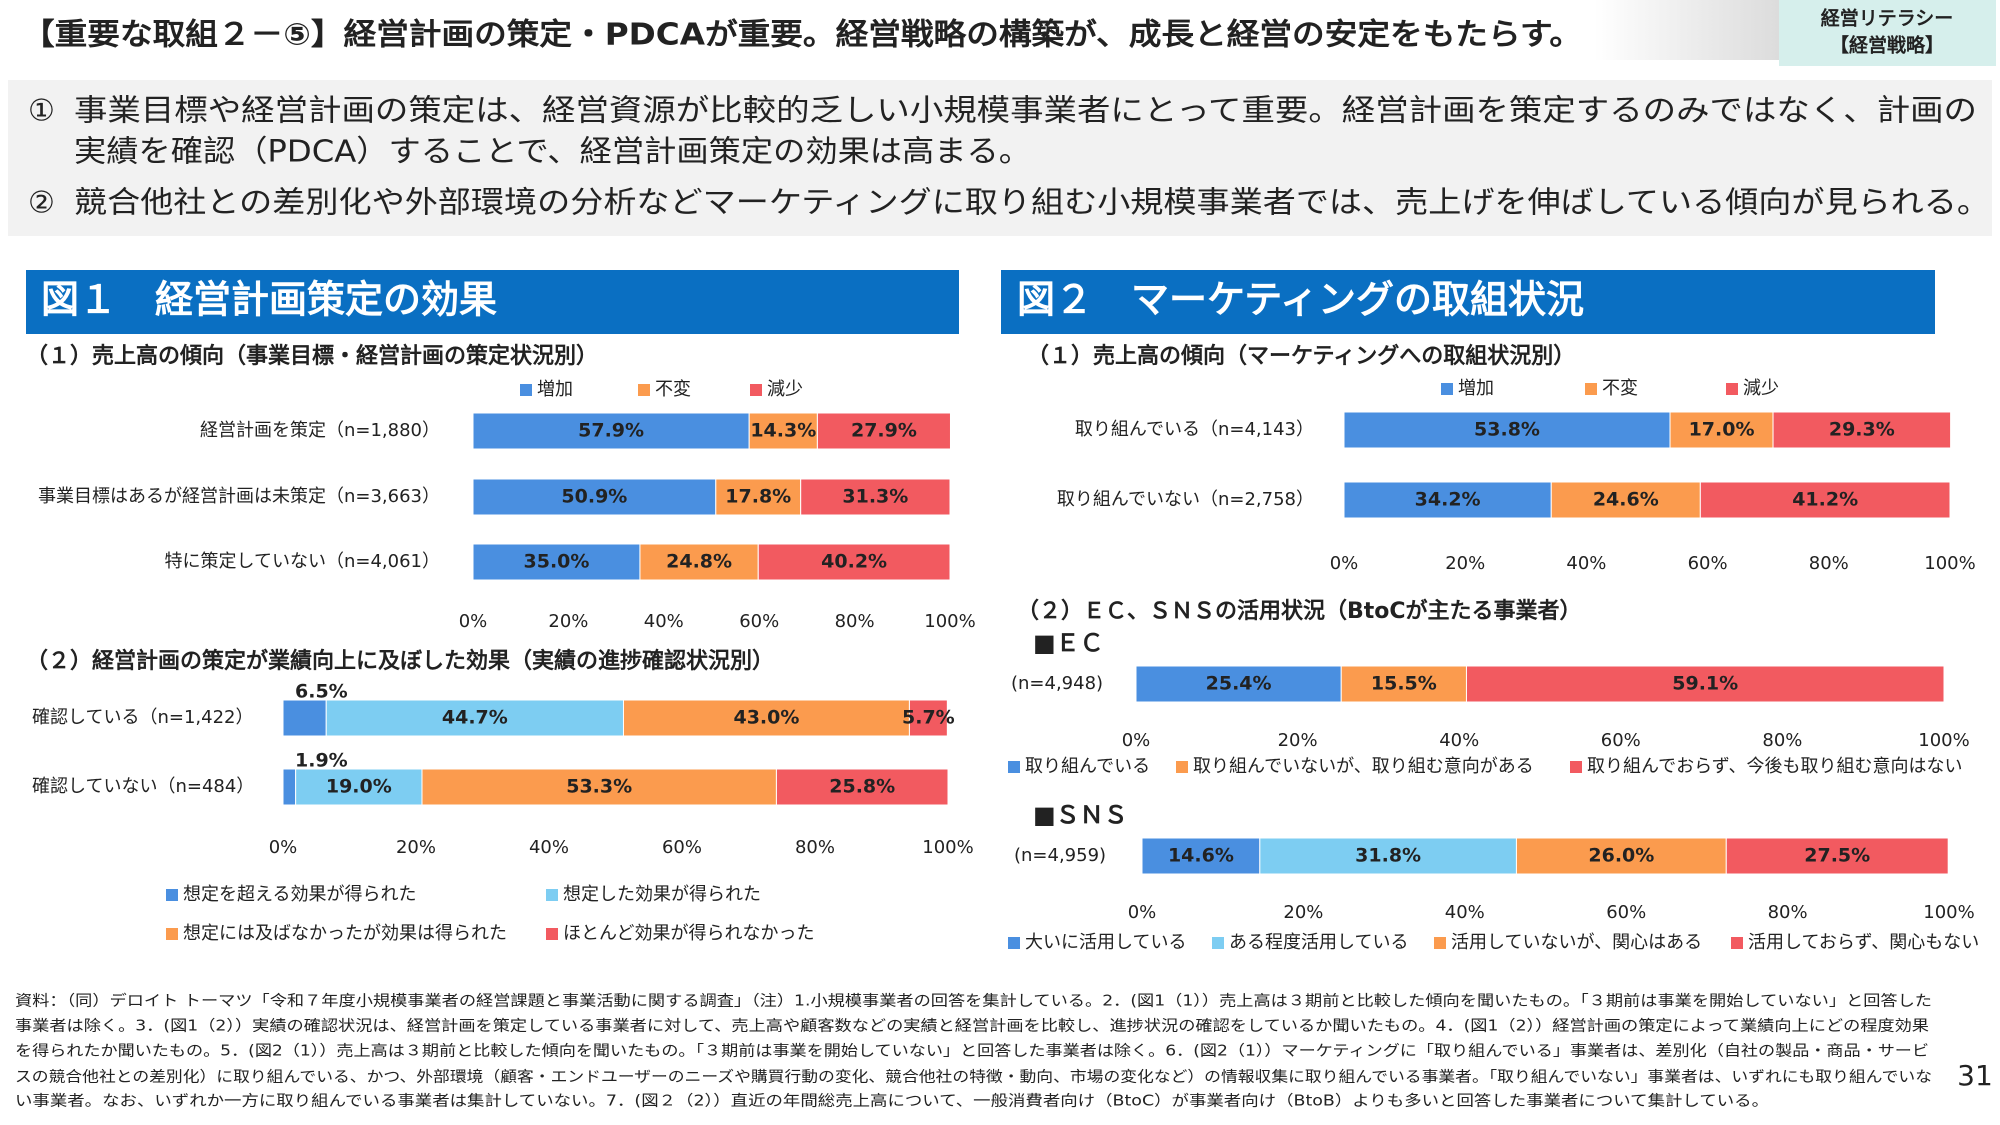 This screenshot has height=1125, width=2000. Describe the element at coordinates (41, 111) in the screenshot. I see `bullet-marker: ①` at that location.